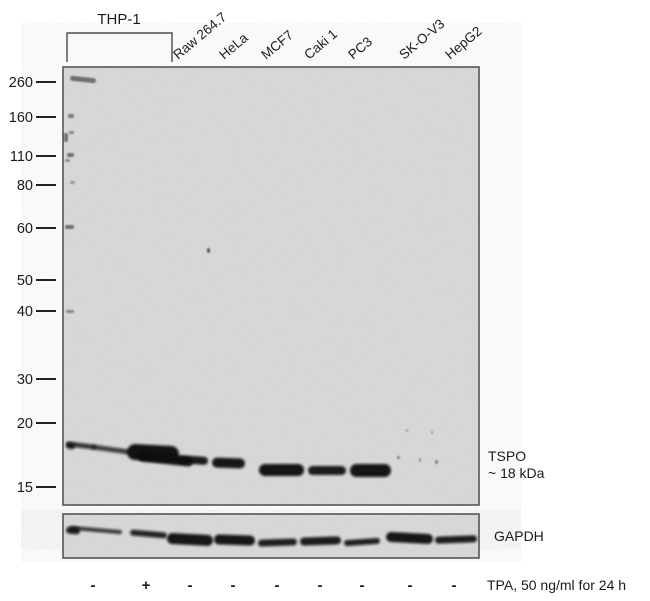 Image resolution: width=650 pixels, height=601 pixels. What do you see at coordinates (271, 536) in the screenshot?
I see `gapdh-band-group` at bounding box center [271, 536].